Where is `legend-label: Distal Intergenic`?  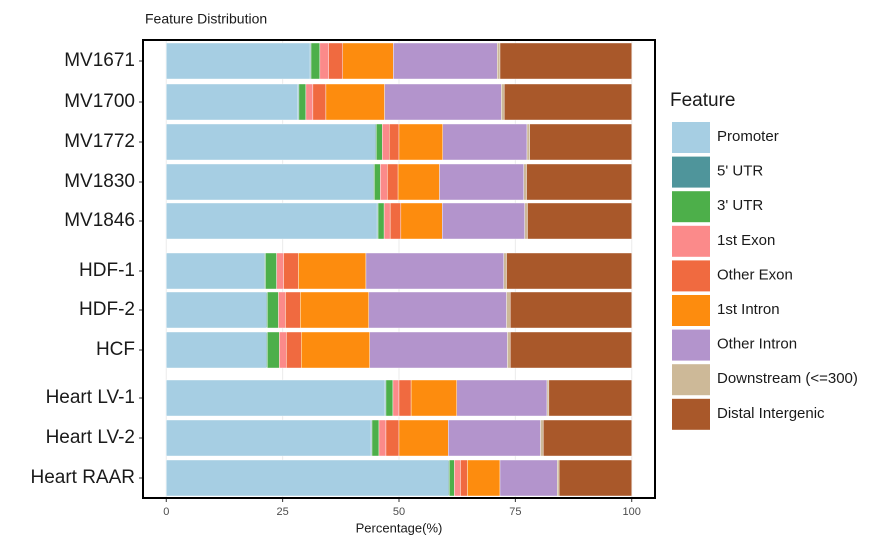 legend-label: Distal Intergenic is located at coordinates (771, 413).